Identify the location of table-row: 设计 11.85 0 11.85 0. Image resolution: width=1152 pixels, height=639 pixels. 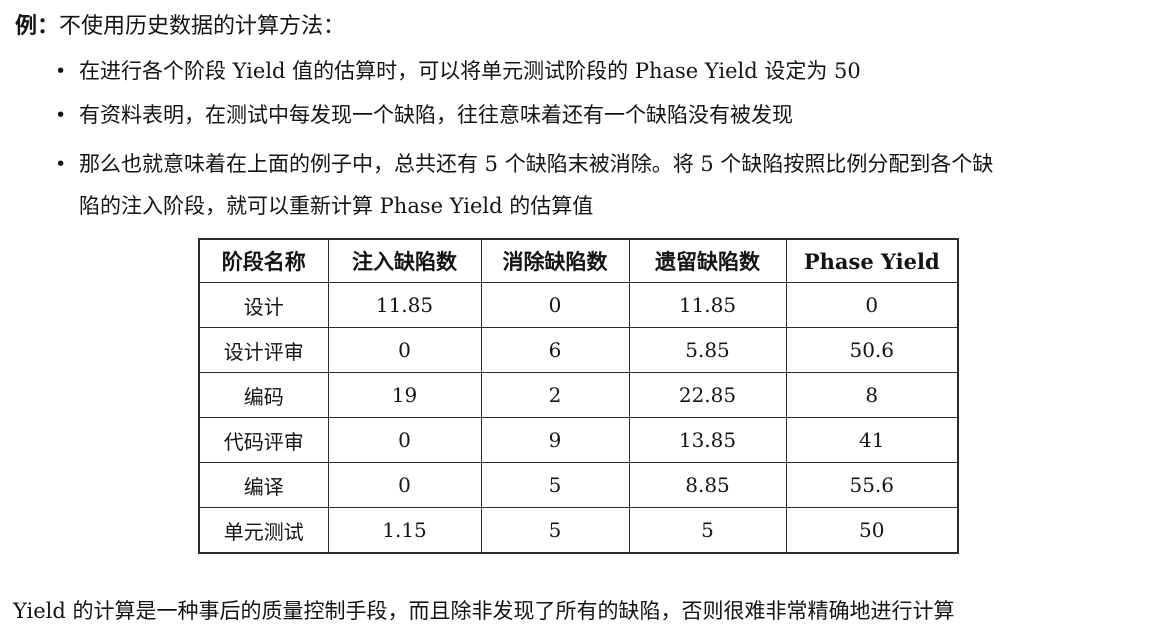
(578, 305).